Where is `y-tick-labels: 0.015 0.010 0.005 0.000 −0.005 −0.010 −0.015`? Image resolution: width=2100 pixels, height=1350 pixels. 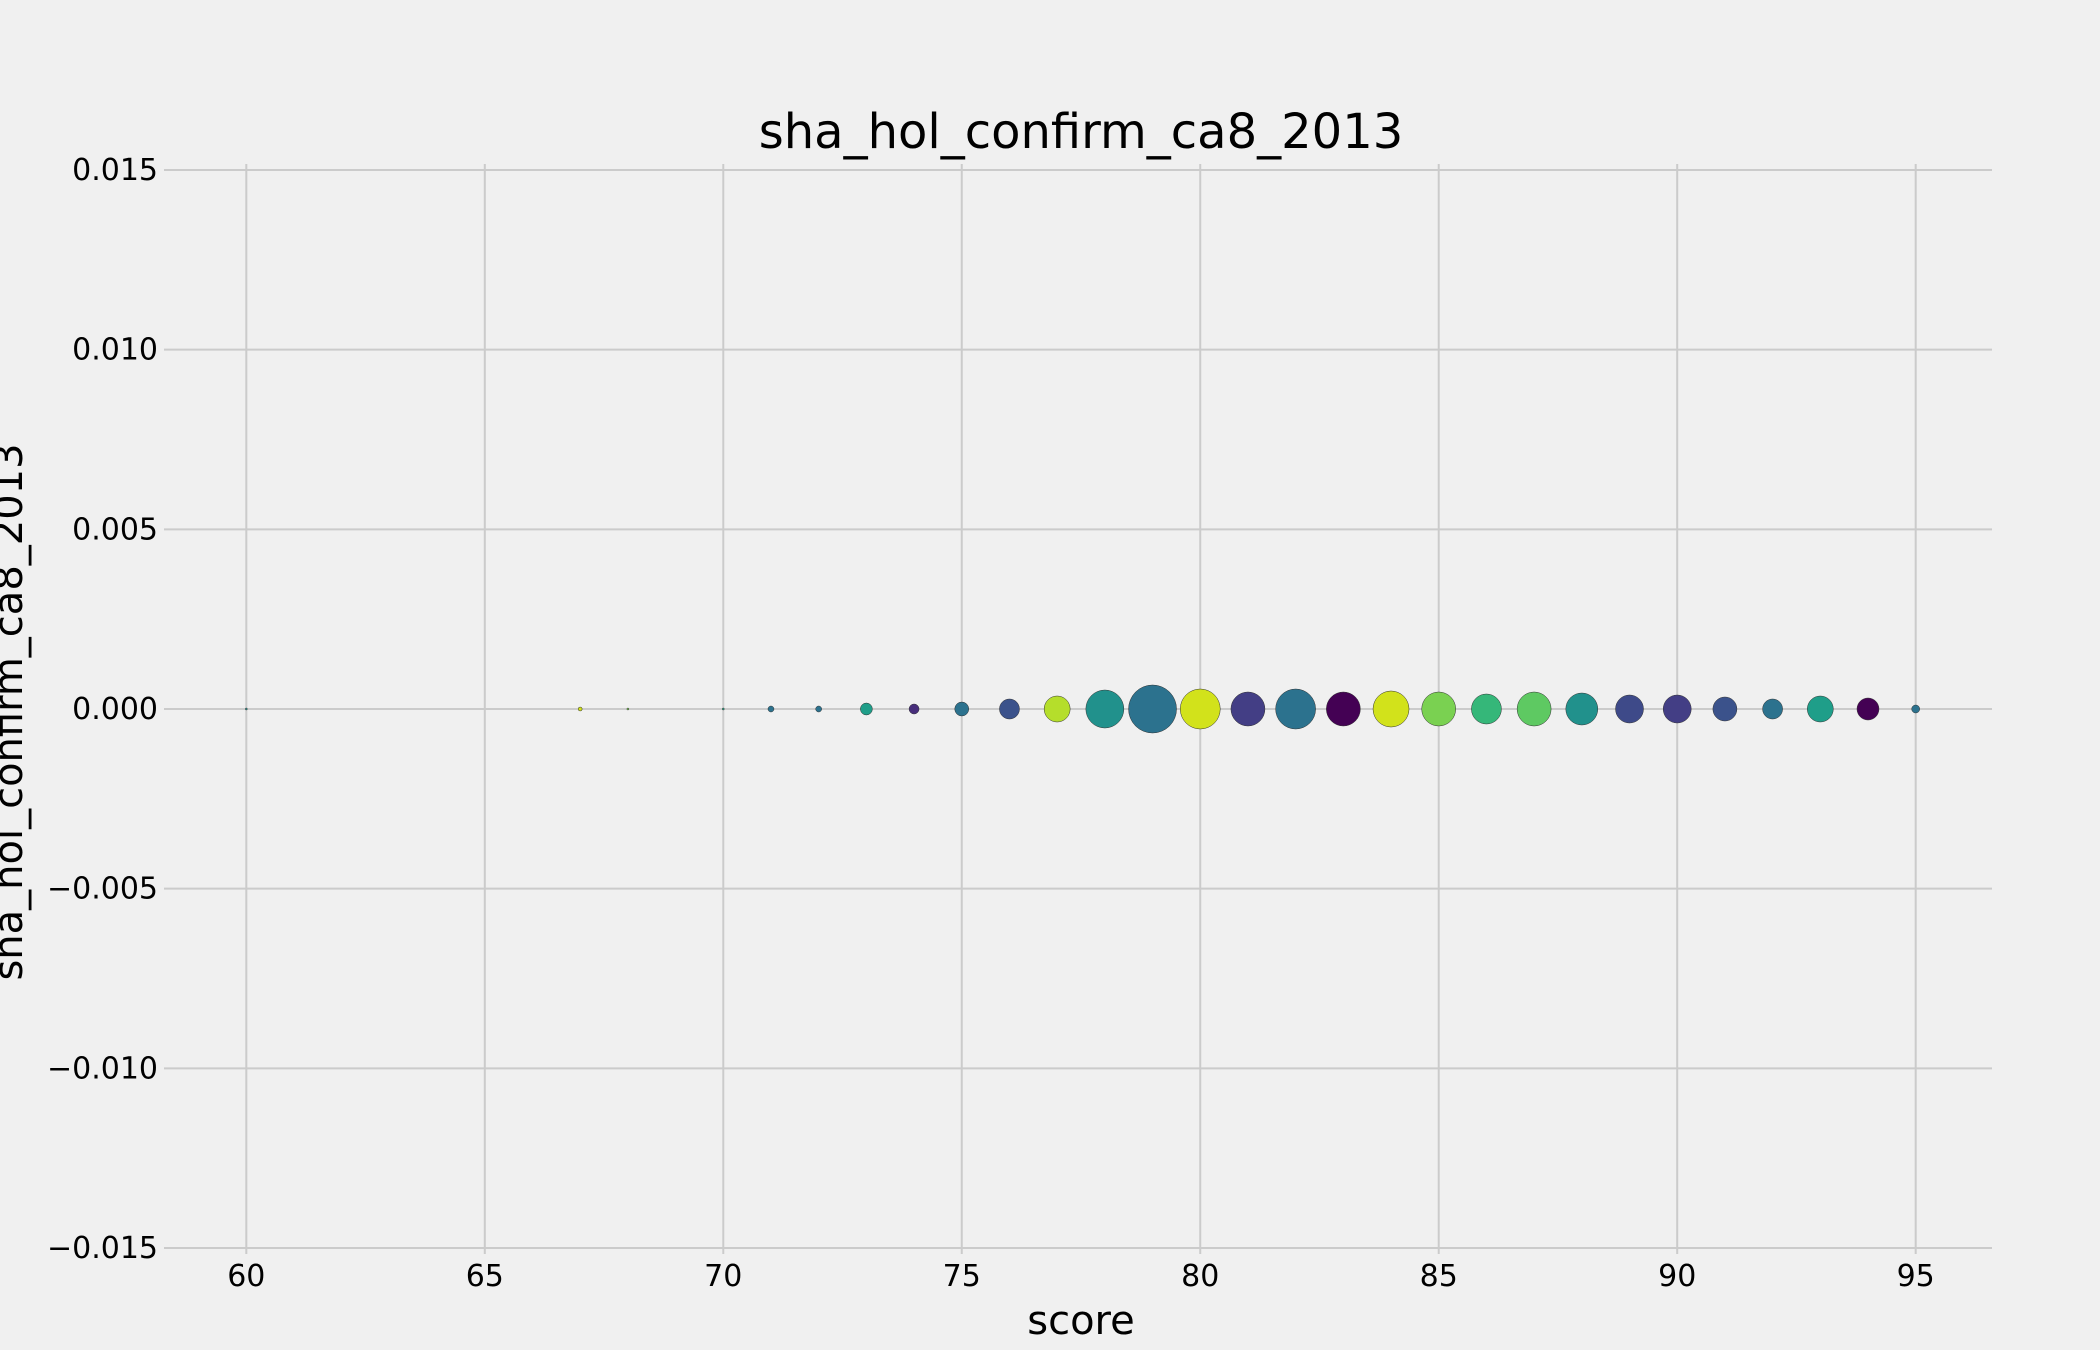
y-tick-labels: 0.015 0.010 0.005 0.000 −0.005 −0.010 −0.015 is located at coordinates (102, 709).